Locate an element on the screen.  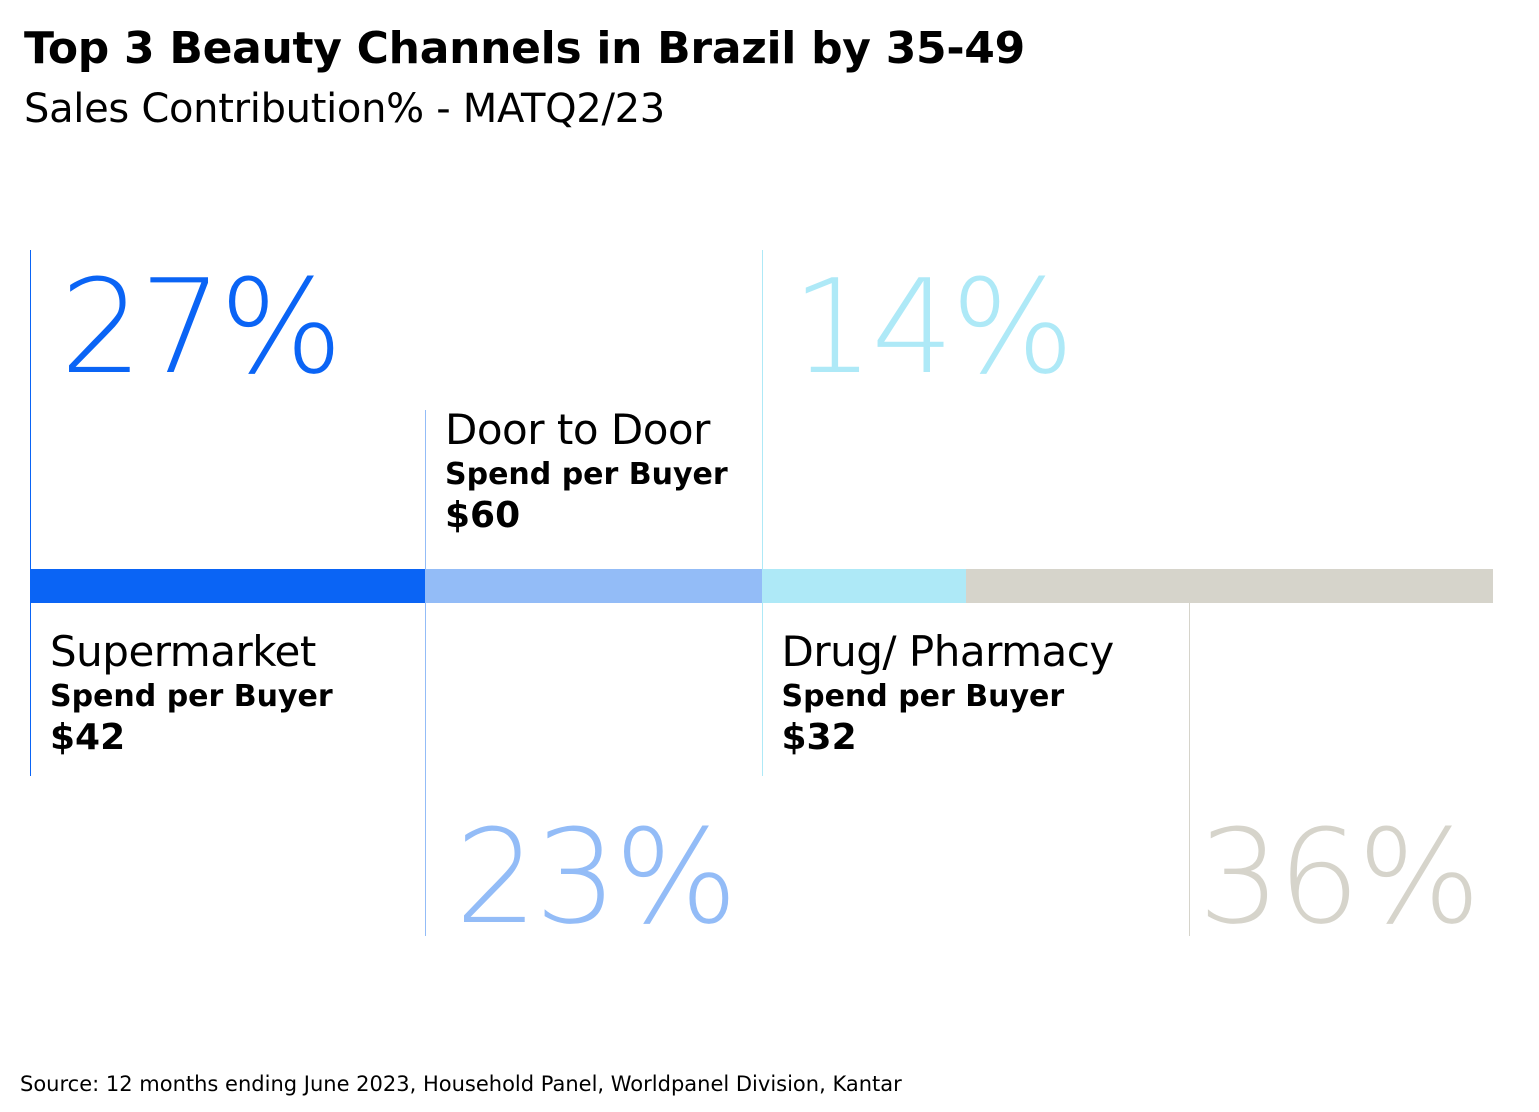
spend-per-buyer-value: $42 is located at coordinates (88, 737).